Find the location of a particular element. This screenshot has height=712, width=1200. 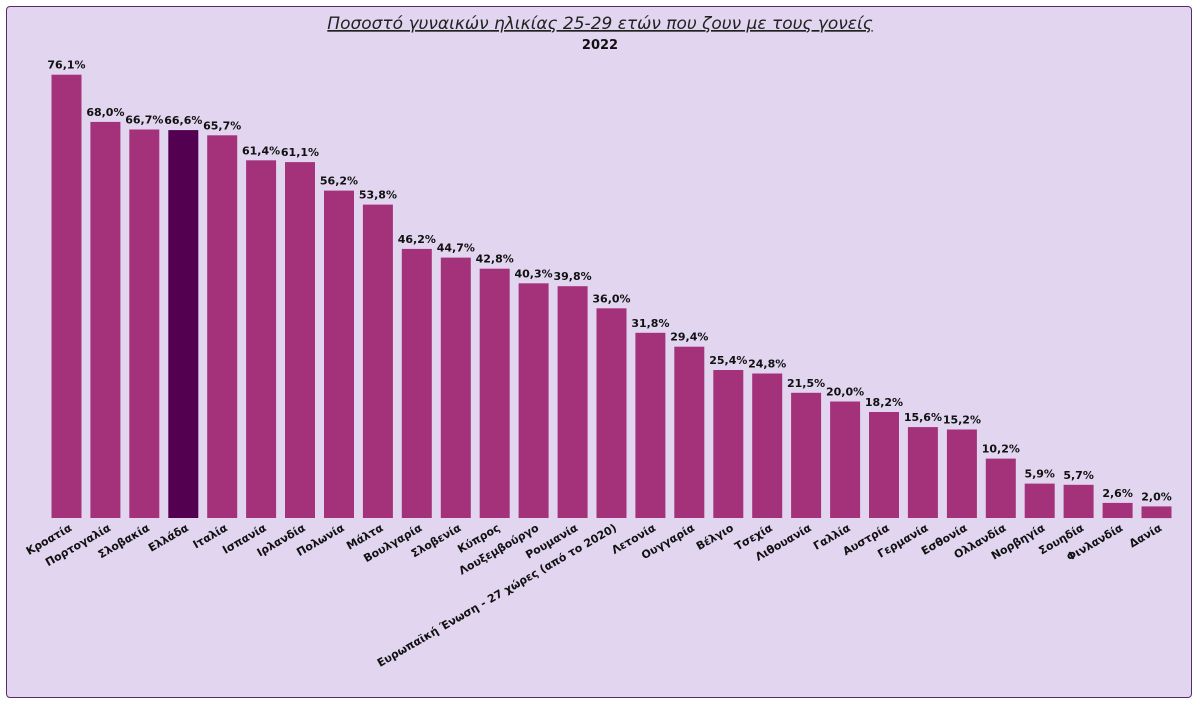

value-label-2: 66,7% is located at coordinates (144, 120).